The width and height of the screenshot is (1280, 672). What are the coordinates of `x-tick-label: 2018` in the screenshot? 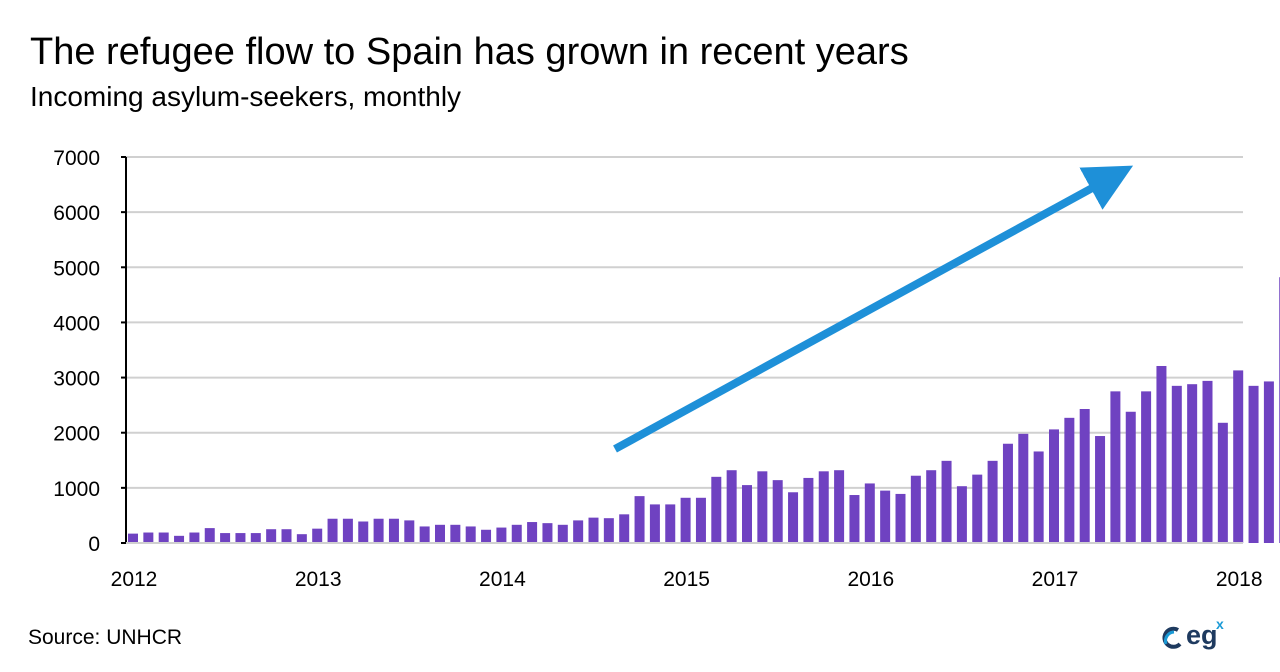 It's located at (1239, 579).